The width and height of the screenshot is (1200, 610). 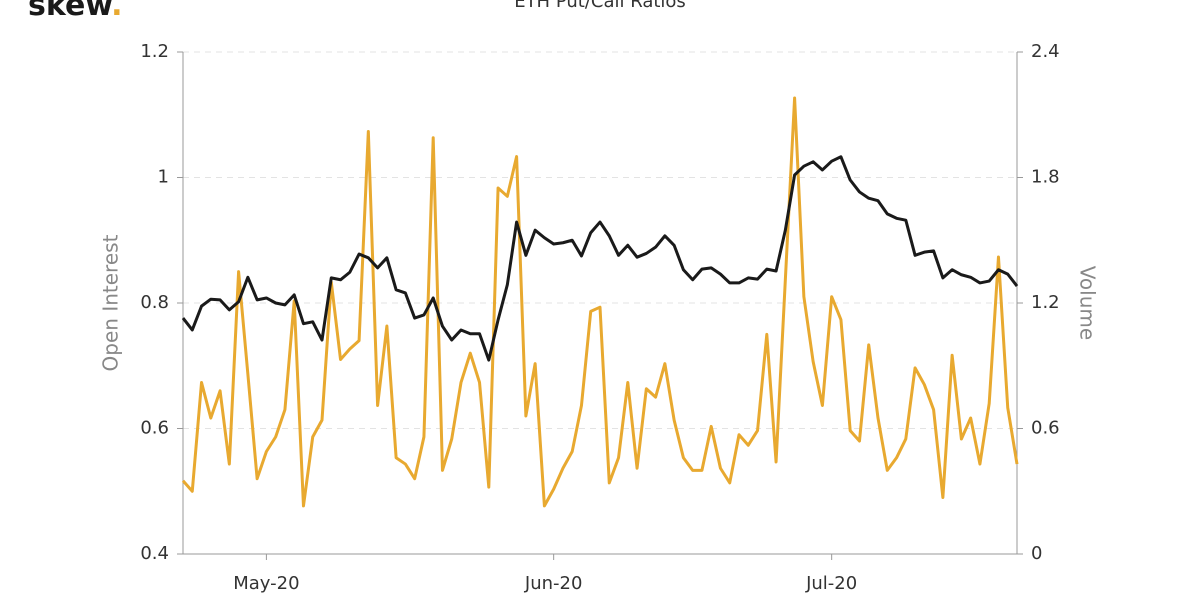 I want to click on y2-axis-label: Volume, so click(x=1088, y=303).